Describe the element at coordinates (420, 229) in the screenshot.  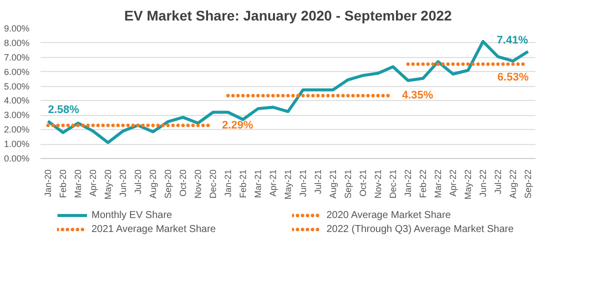
I see `legend-label: 2022 (Through Q3) Average Market Share` at that location.